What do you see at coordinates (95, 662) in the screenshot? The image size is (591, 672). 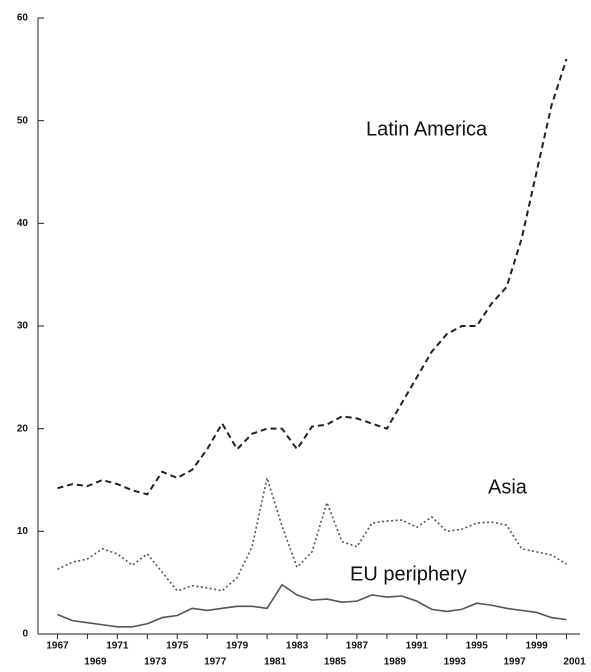 I see `x-tick-label: 1969` at bounding box center [95, 662].